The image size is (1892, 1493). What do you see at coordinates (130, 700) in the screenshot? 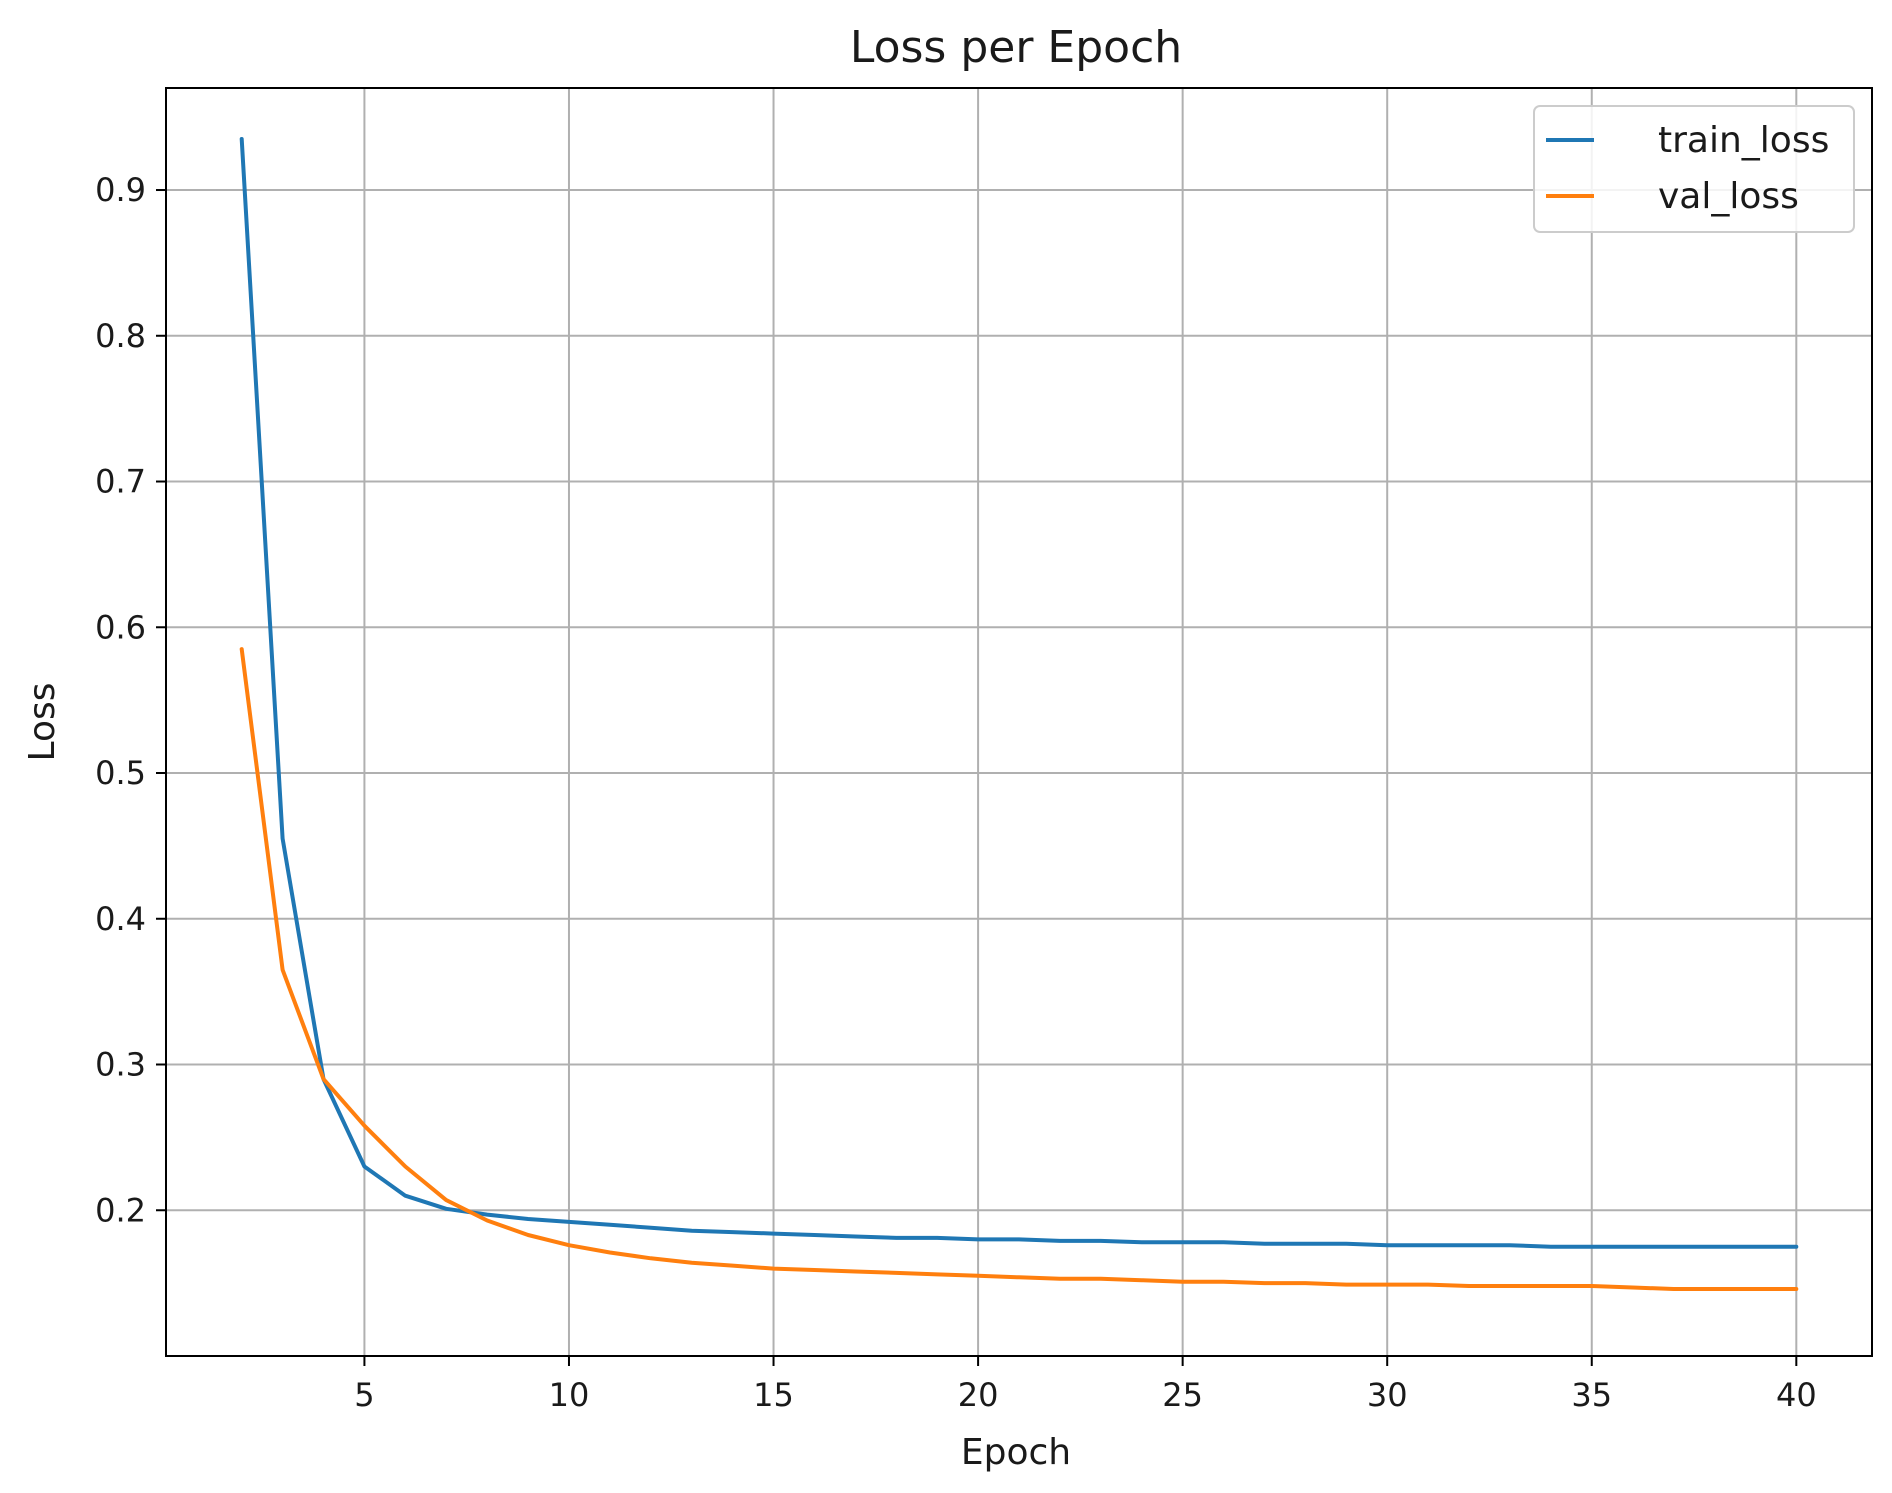
I see `y-axis: 0.2 0.3 0.4 0.5 0.6 0.7 0.8 0.9` at bounding box center [130, 700].